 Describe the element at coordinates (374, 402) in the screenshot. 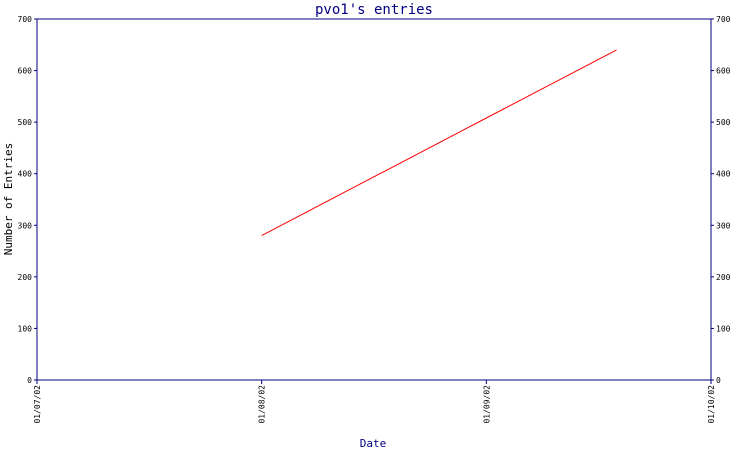

I see `x-ticks: 01/07/02 01/08/02 01/09/02 01/10/02` at that location.